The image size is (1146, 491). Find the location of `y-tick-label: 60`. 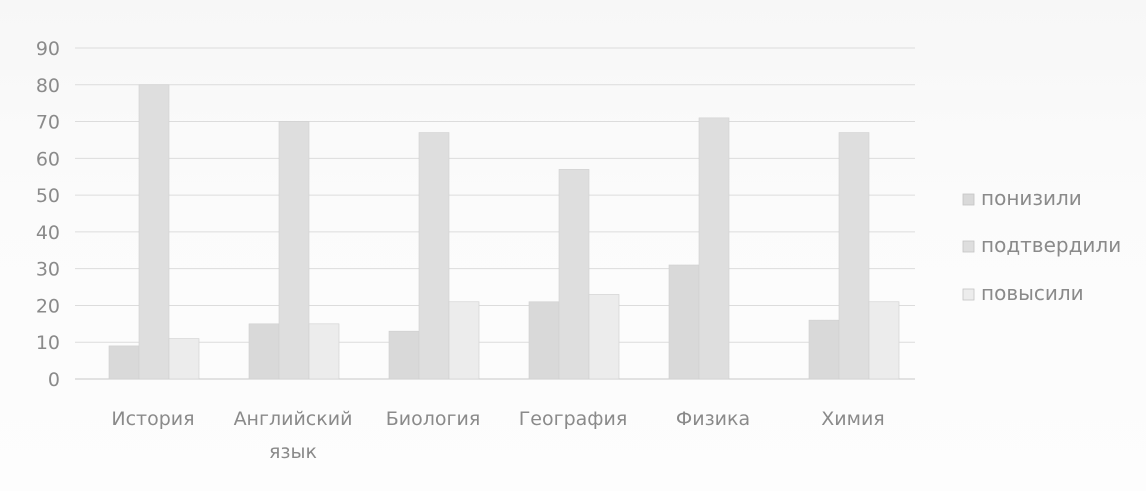

y-tick-label: 60 is located at coordinates (48, 159).